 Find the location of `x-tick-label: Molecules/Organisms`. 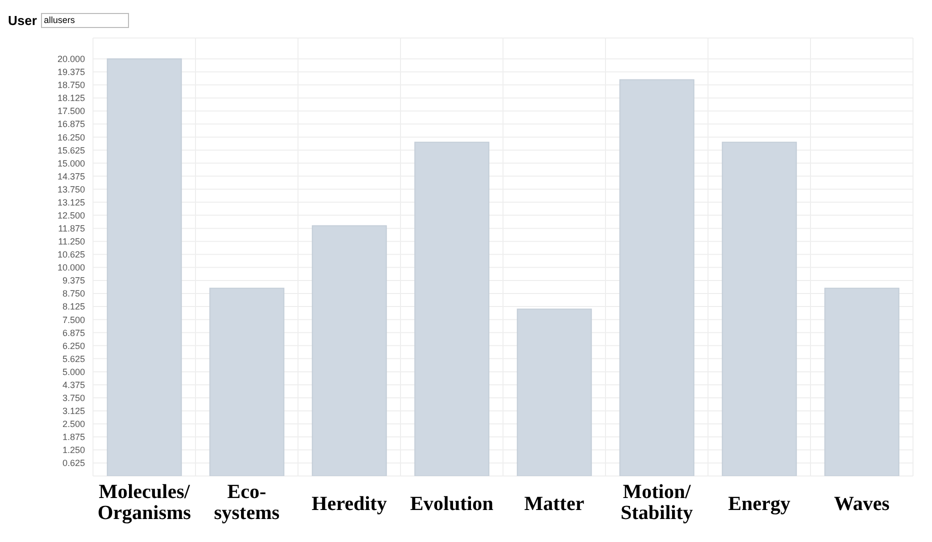

x-tick-label: Molecules/Organisms is located at coordinates (145, 502).